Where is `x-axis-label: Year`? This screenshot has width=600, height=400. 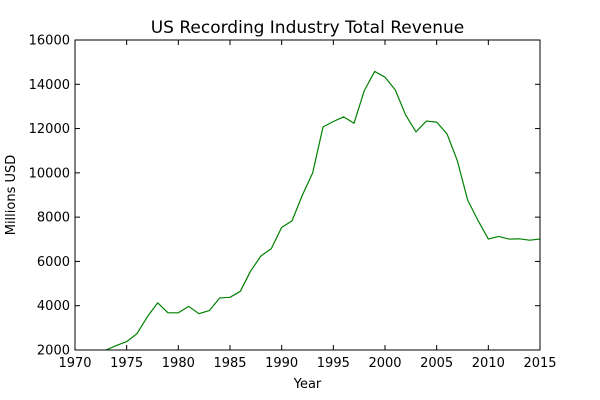
x-axis-label: Year is located at coordinates (307, 384).